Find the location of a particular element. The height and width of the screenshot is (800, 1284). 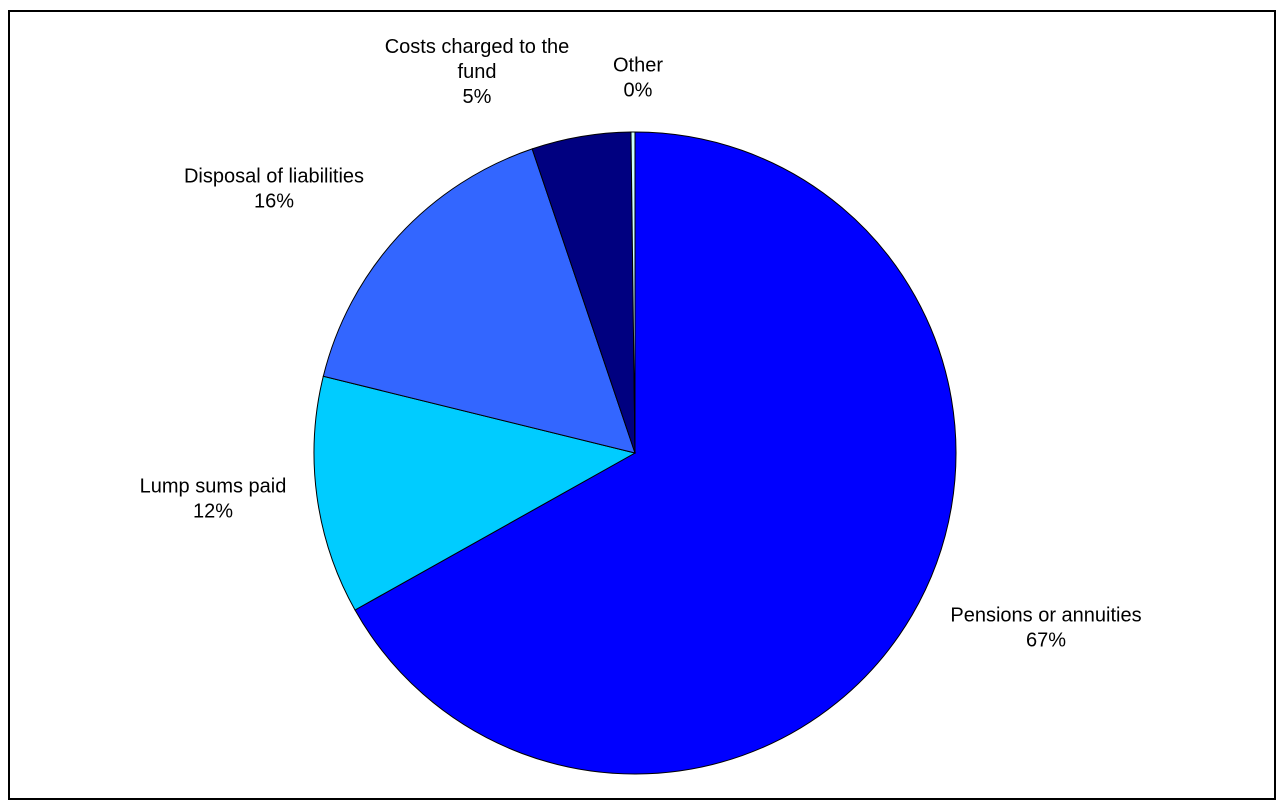

pie-slice-disposal-of-liabilities is located at coordinates (479, 301).